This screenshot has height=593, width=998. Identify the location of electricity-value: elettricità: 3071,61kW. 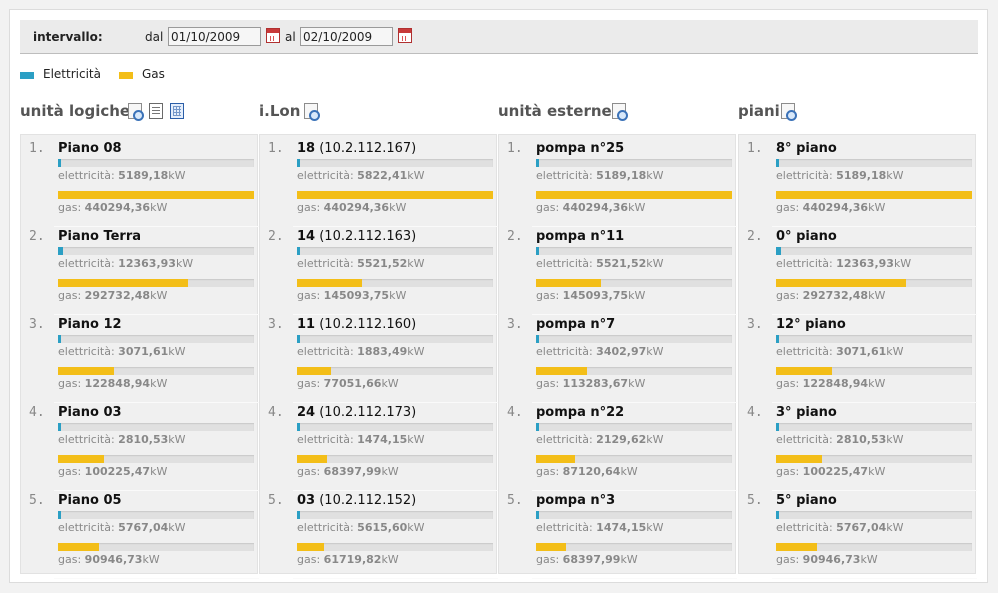
(122, 351).